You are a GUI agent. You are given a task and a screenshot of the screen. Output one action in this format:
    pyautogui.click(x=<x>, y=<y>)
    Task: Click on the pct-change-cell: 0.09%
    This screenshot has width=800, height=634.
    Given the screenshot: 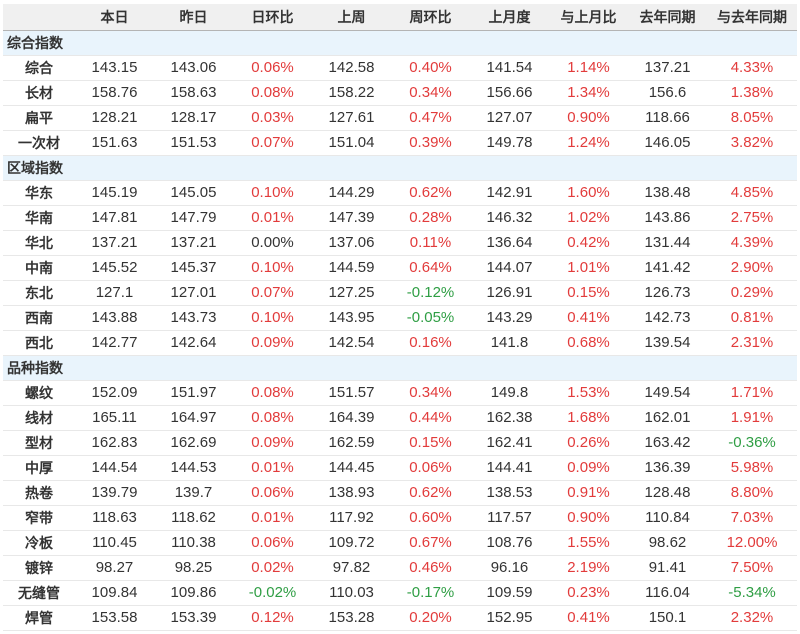 What is the action you would take?
    pyautogui.click(x=588, y=468)
    